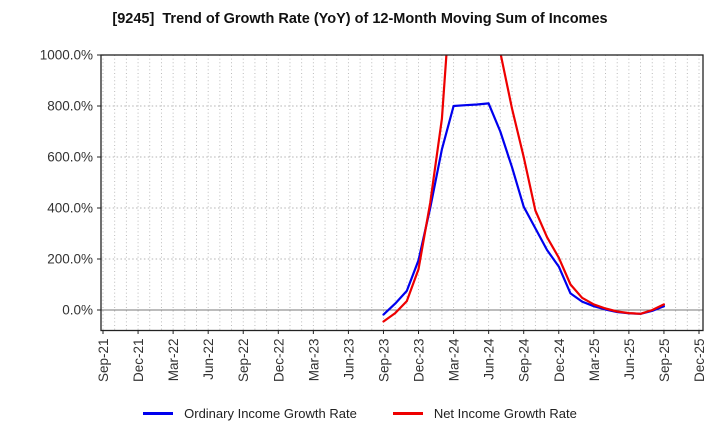 This screenshot has height=440, width=720. Describe the element at coordinates (664, 361) in the screenshot. I see `x-tick-label: Sep-25` at that location.